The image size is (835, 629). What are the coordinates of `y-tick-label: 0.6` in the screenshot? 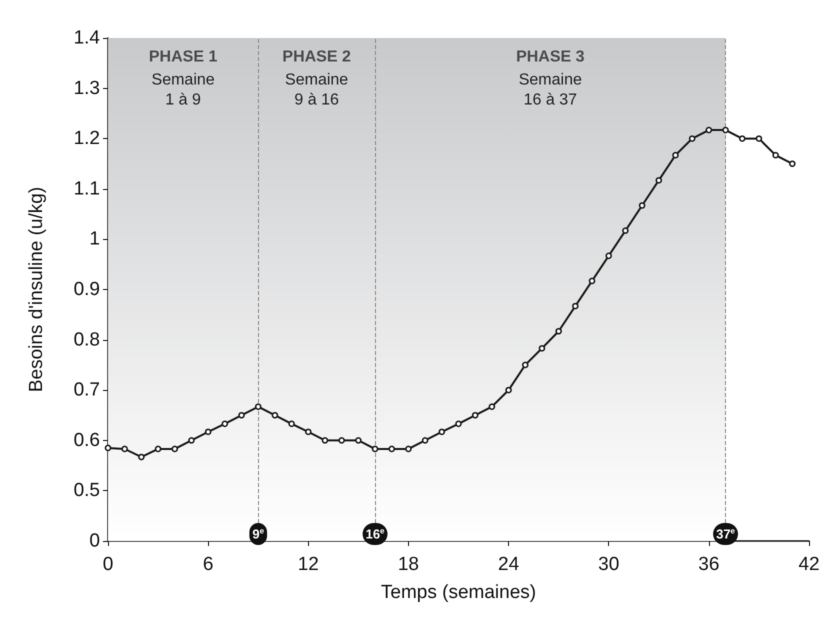 It's located at (87, 440).